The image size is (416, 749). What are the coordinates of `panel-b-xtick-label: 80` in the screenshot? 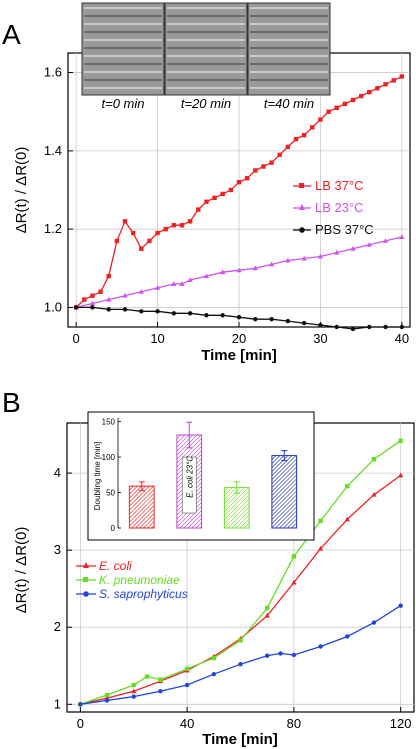 It's located at (294, 723).